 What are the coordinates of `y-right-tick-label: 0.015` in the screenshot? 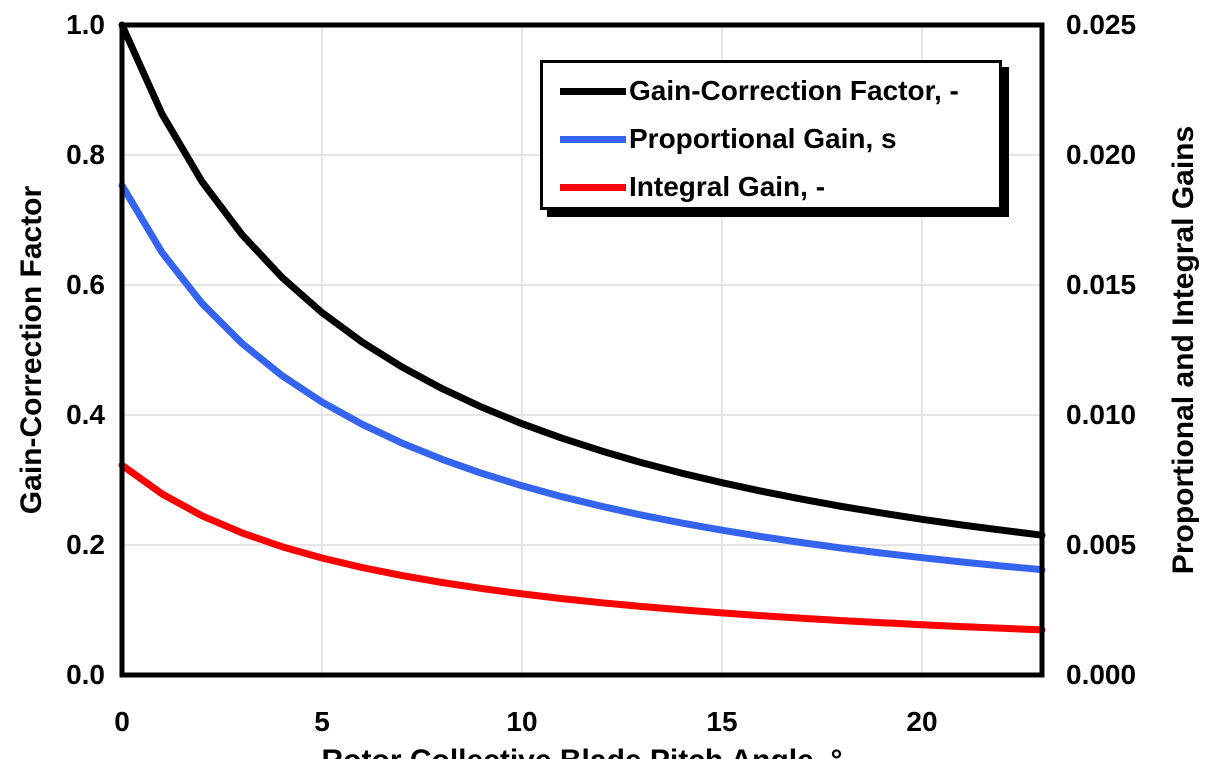 It's located at (1101, 284).